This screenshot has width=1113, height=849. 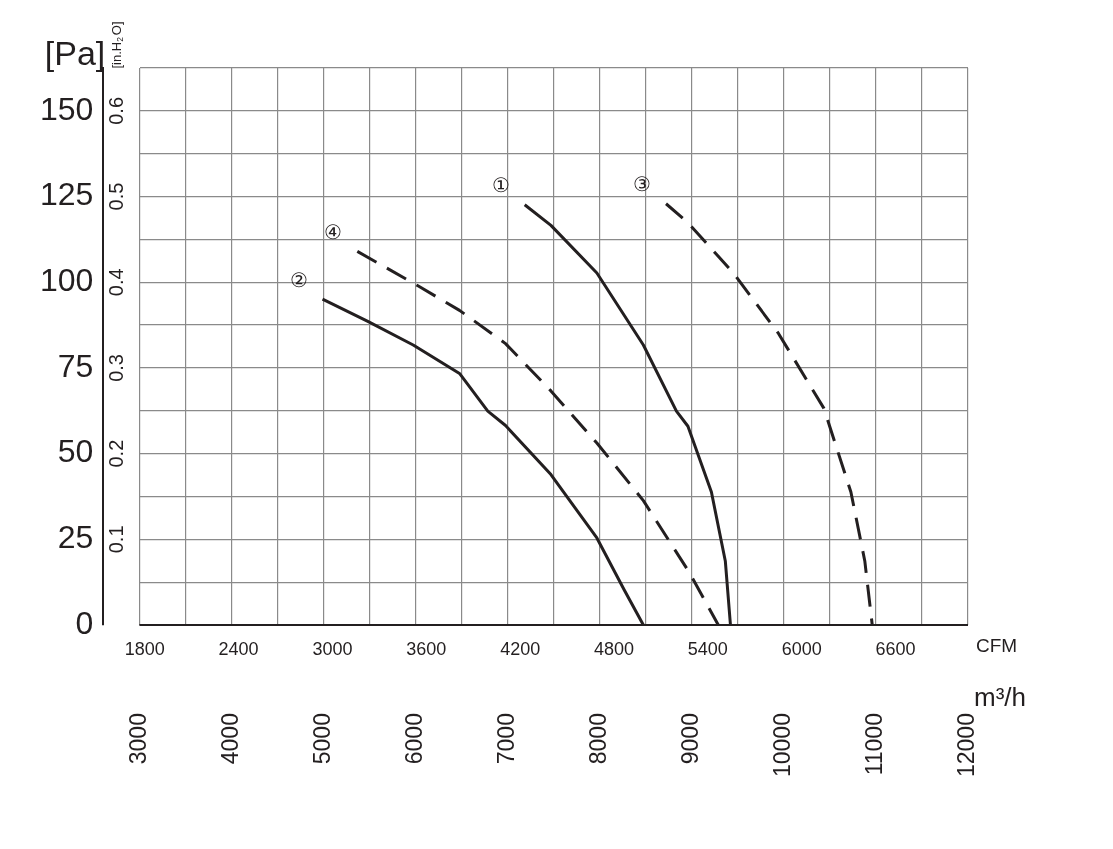 I want to click on series-label: ③, so click(x=642, y=184).